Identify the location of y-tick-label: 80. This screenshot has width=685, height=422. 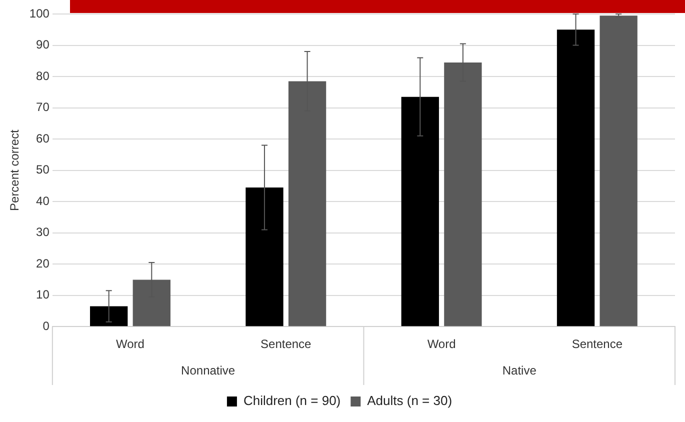
(43, 75).